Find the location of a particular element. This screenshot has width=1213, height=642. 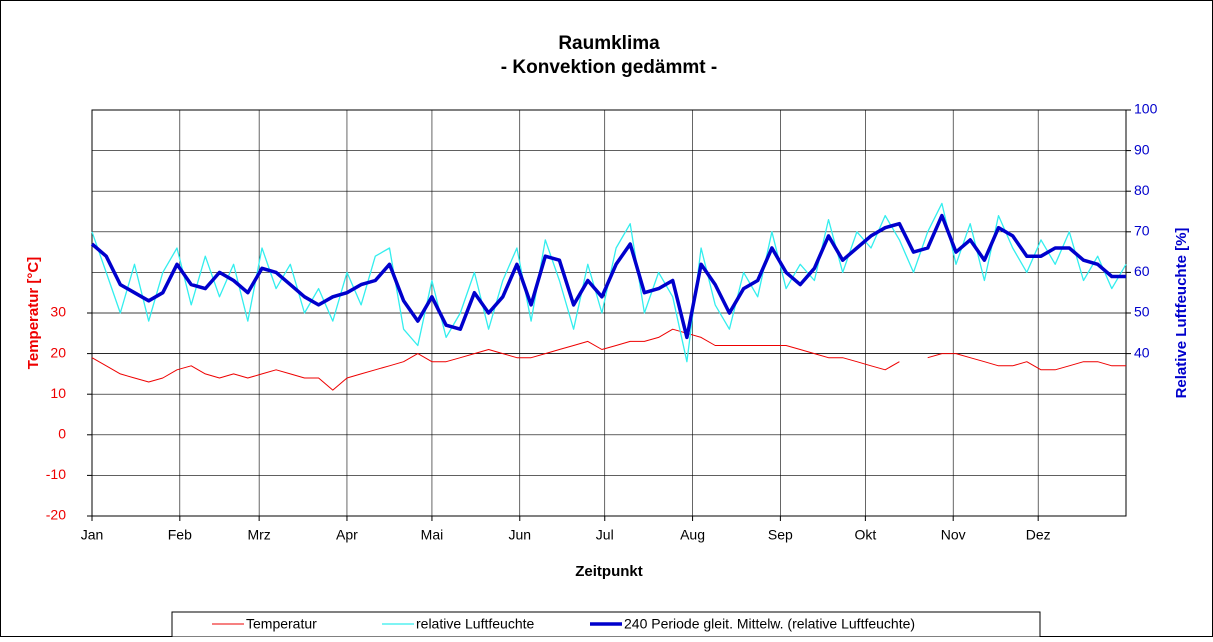

series-line is located at coordinates (608, 359).